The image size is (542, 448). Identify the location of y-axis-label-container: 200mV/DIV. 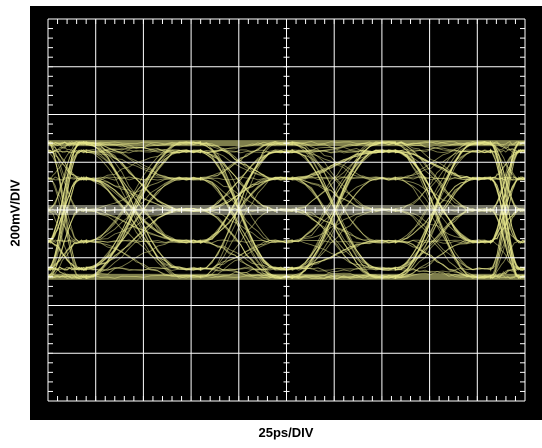
(15, 213).